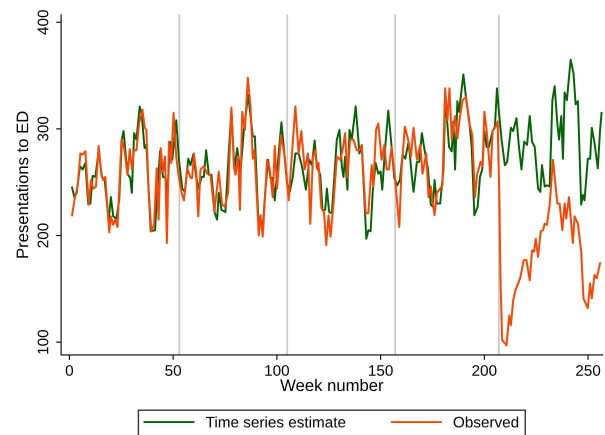  I want to click on y-axis-title: Presentations to ED, so click(22, 185).